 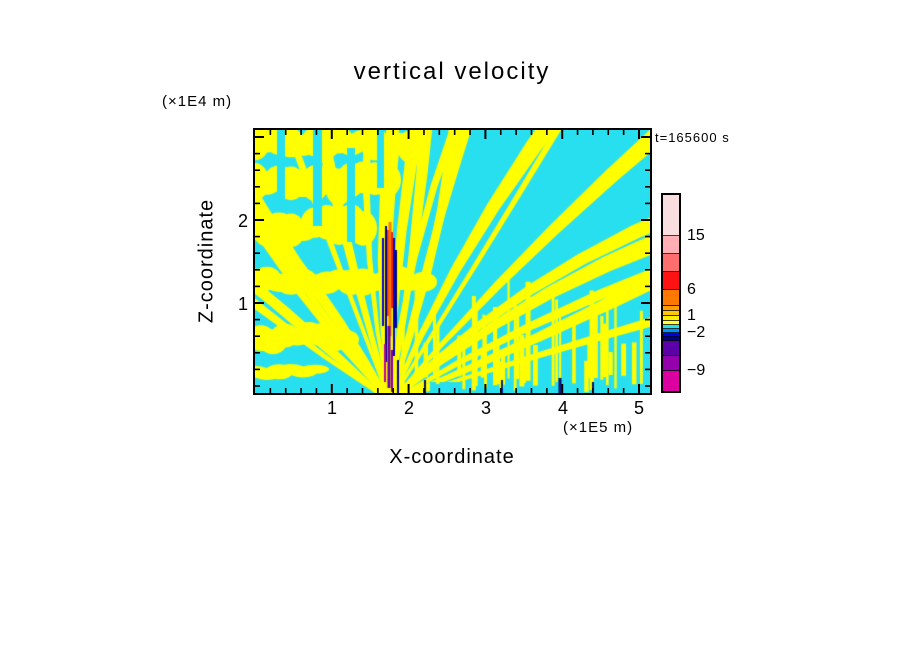 I want to click on x-tick-label-5: 5, so click(x=638, y=408).